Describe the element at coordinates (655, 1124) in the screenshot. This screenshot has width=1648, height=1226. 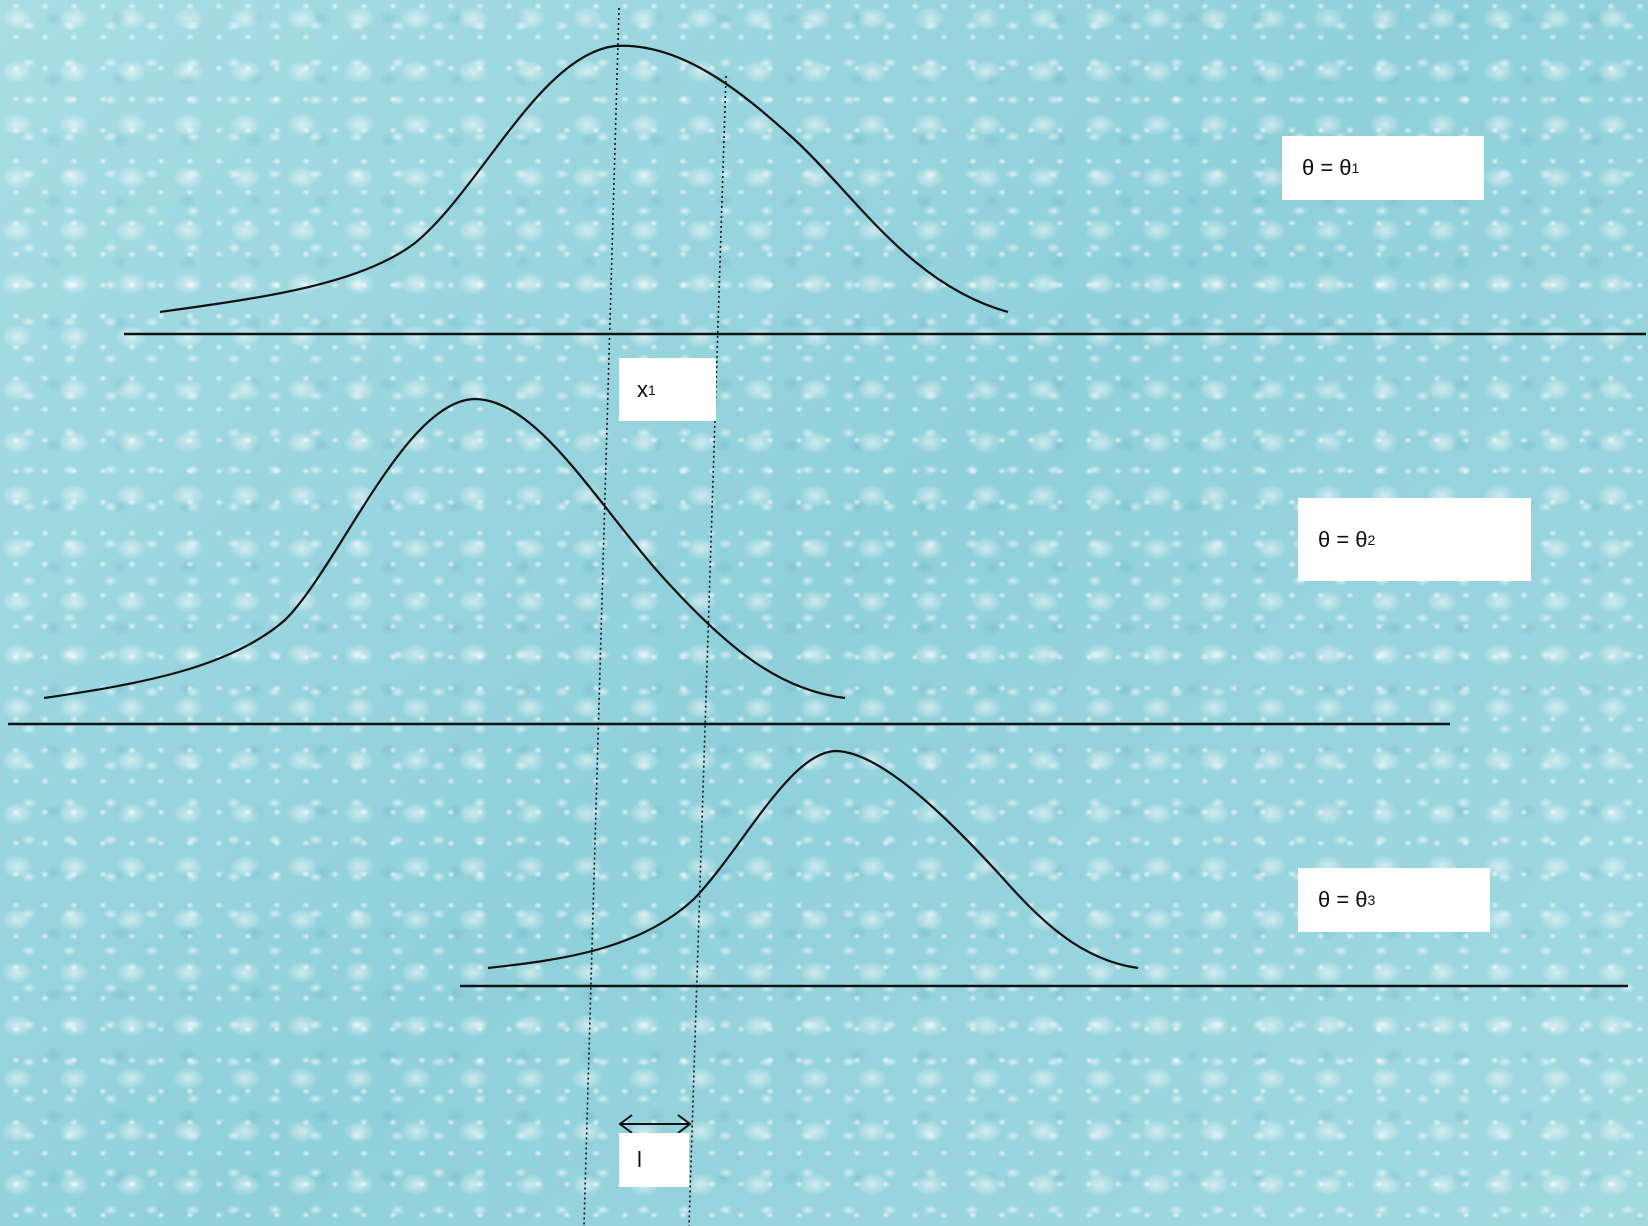
I see `interval-arrow` at that location.